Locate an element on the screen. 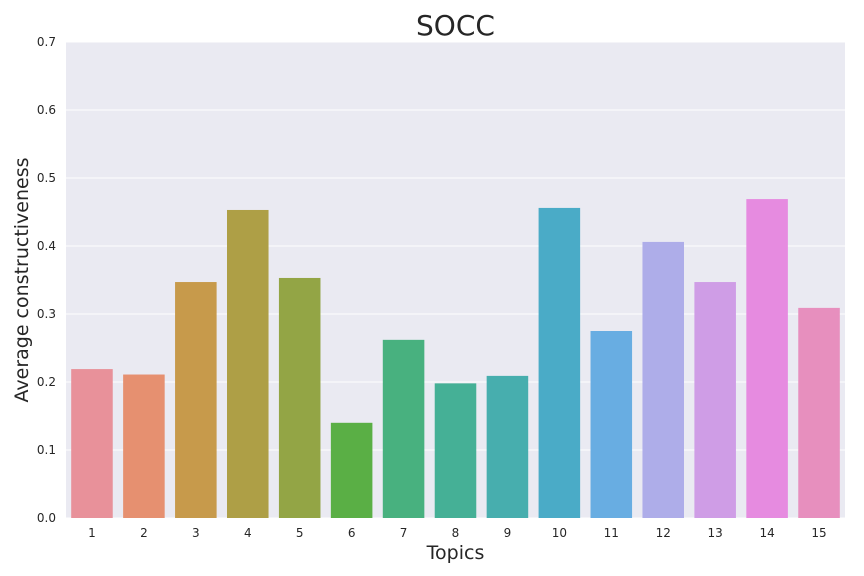 The height and width of the screenshot is (576, 864). x-axis-label: Topics is located at coordinates (455, 553).